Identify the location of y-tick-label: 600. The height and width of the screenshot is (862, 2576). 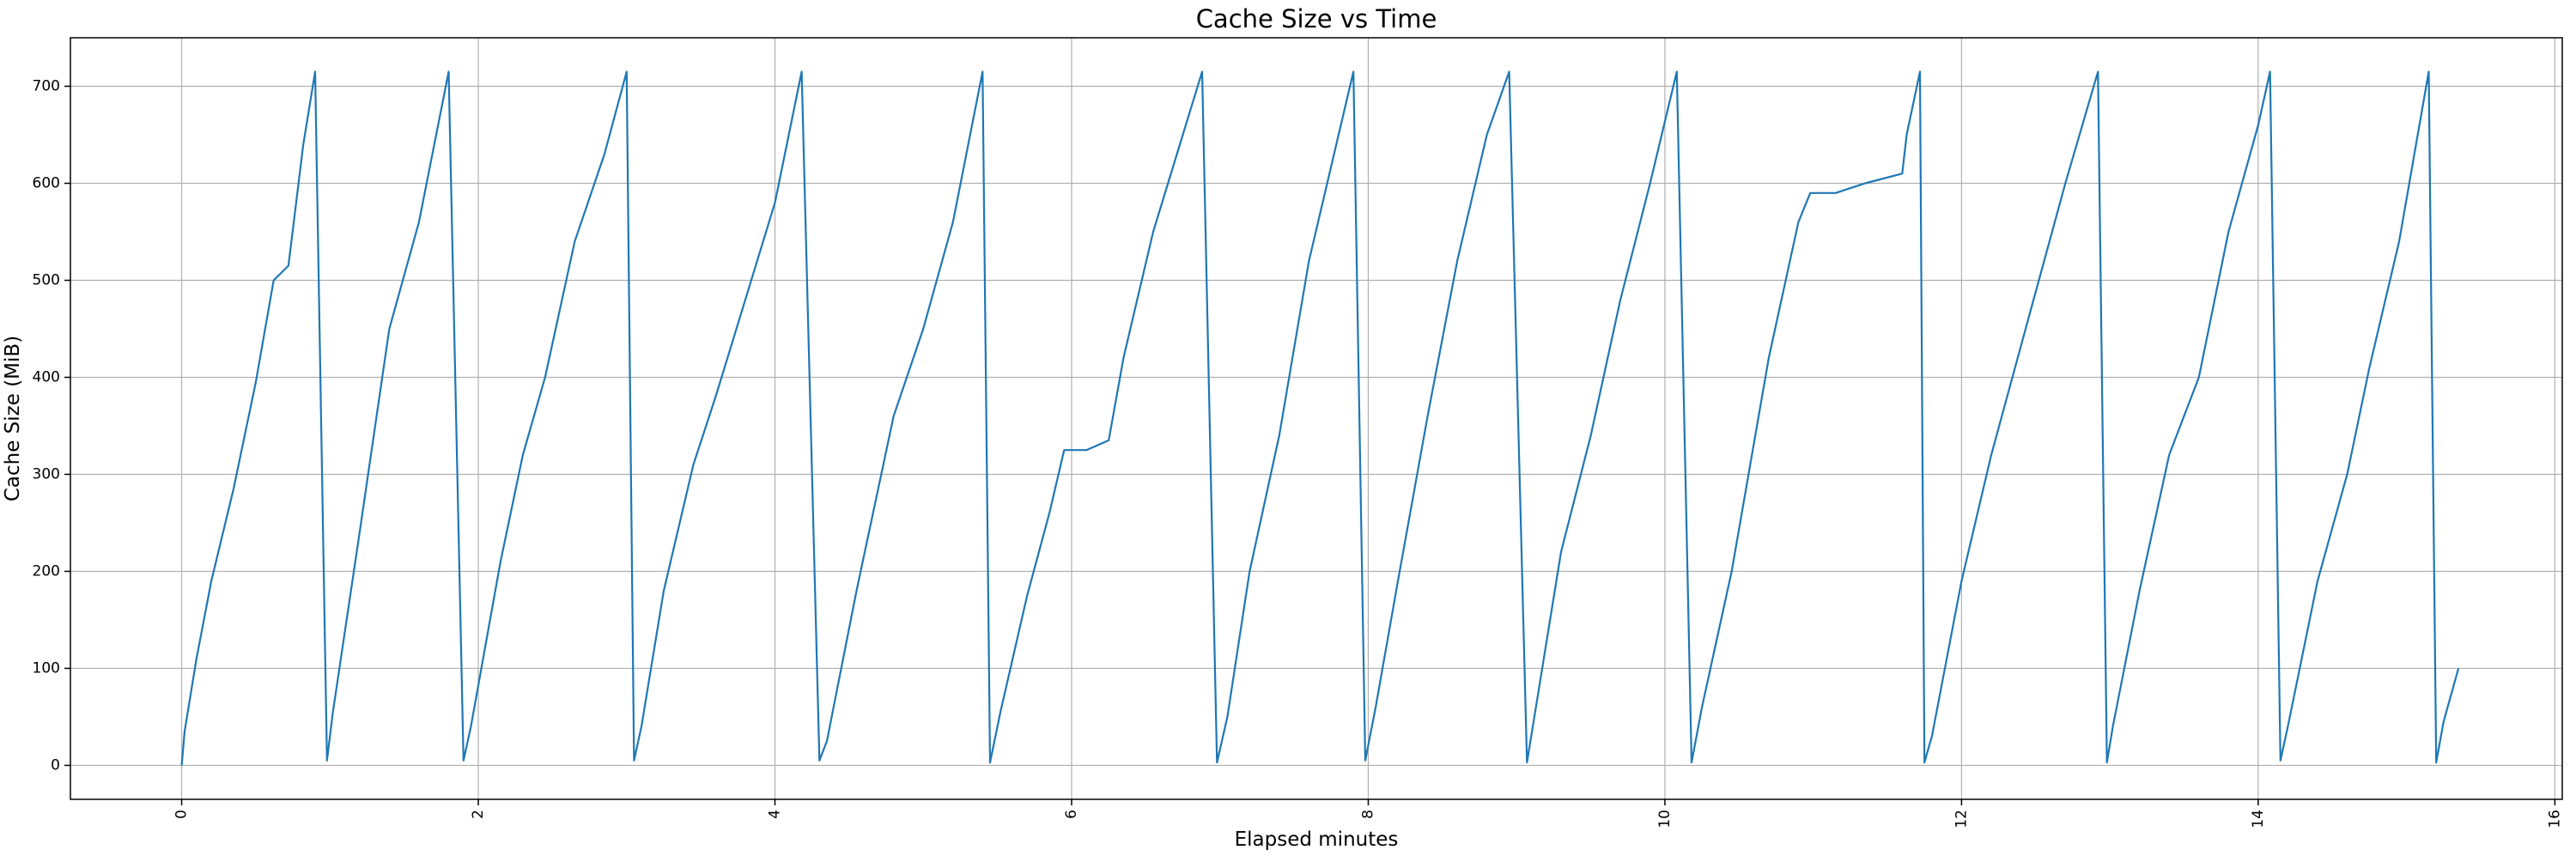
(46, 182).